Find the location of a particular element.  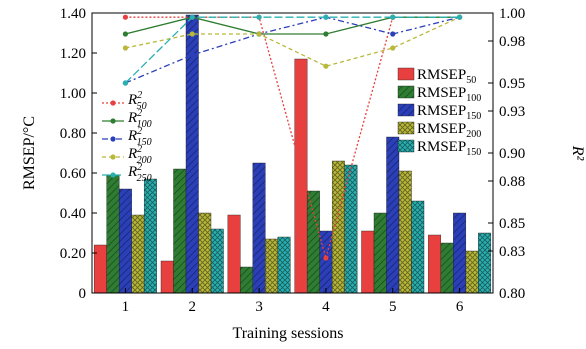

y-tick-label: 0.40 is located at coordinates (73, 214).